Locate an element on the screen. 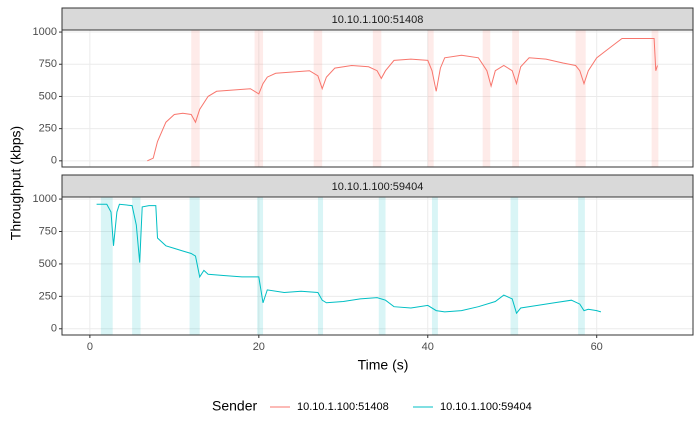 The width and height of the screenshot is (700, 432). y-axis-label: Throughput (kbps) is located at coordinates (16, 183).